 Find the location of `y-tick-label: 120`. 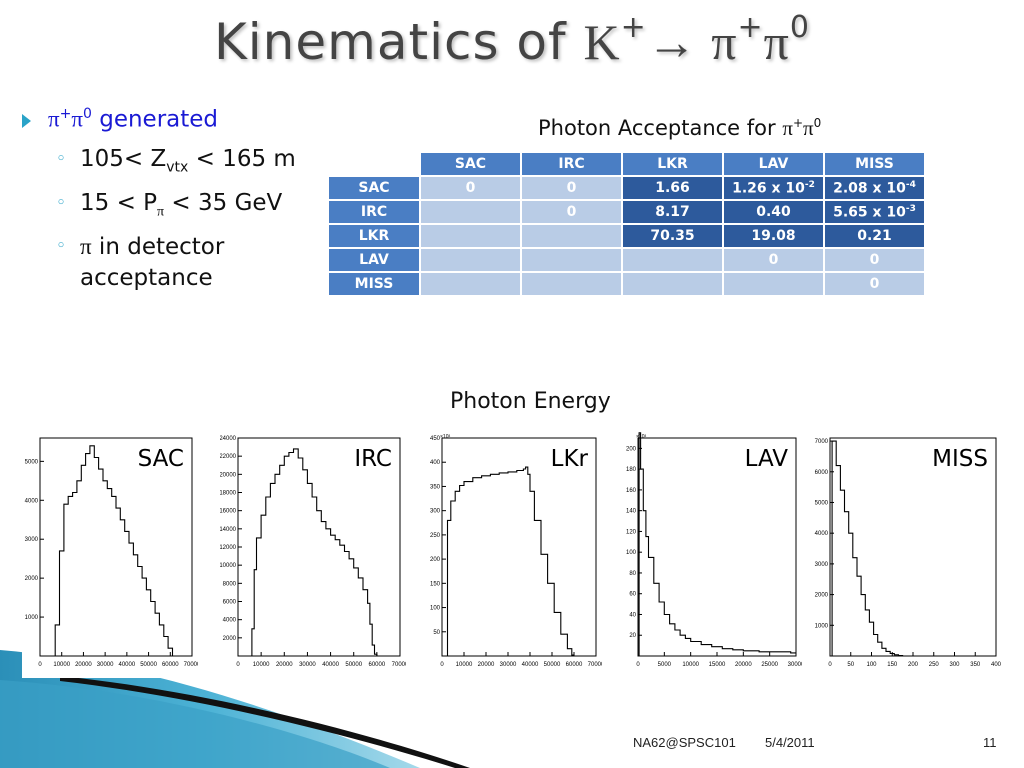

y-tick-label: 120 is located at coordinates (631, 532).